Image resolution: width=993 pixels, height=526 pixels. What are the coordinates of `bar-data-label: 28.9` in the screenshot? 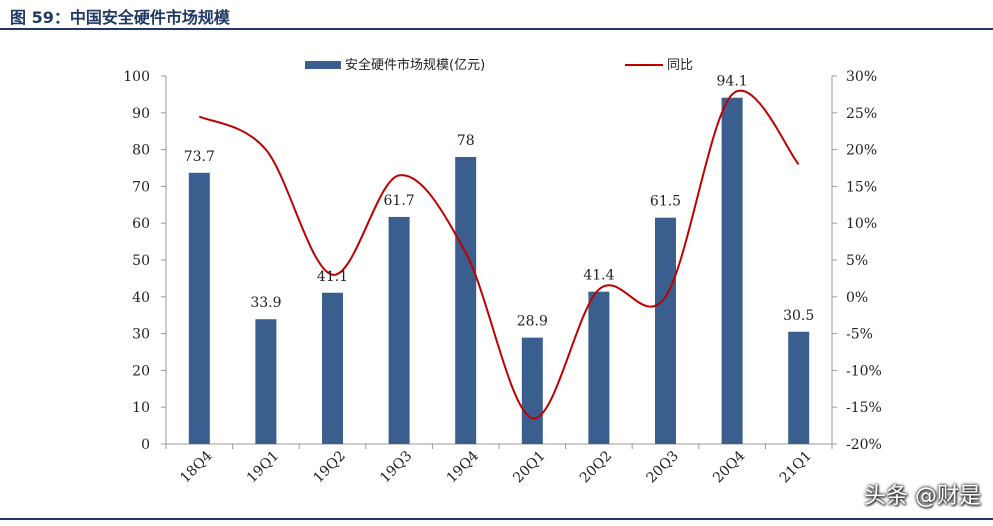 It's located at (532, 322).